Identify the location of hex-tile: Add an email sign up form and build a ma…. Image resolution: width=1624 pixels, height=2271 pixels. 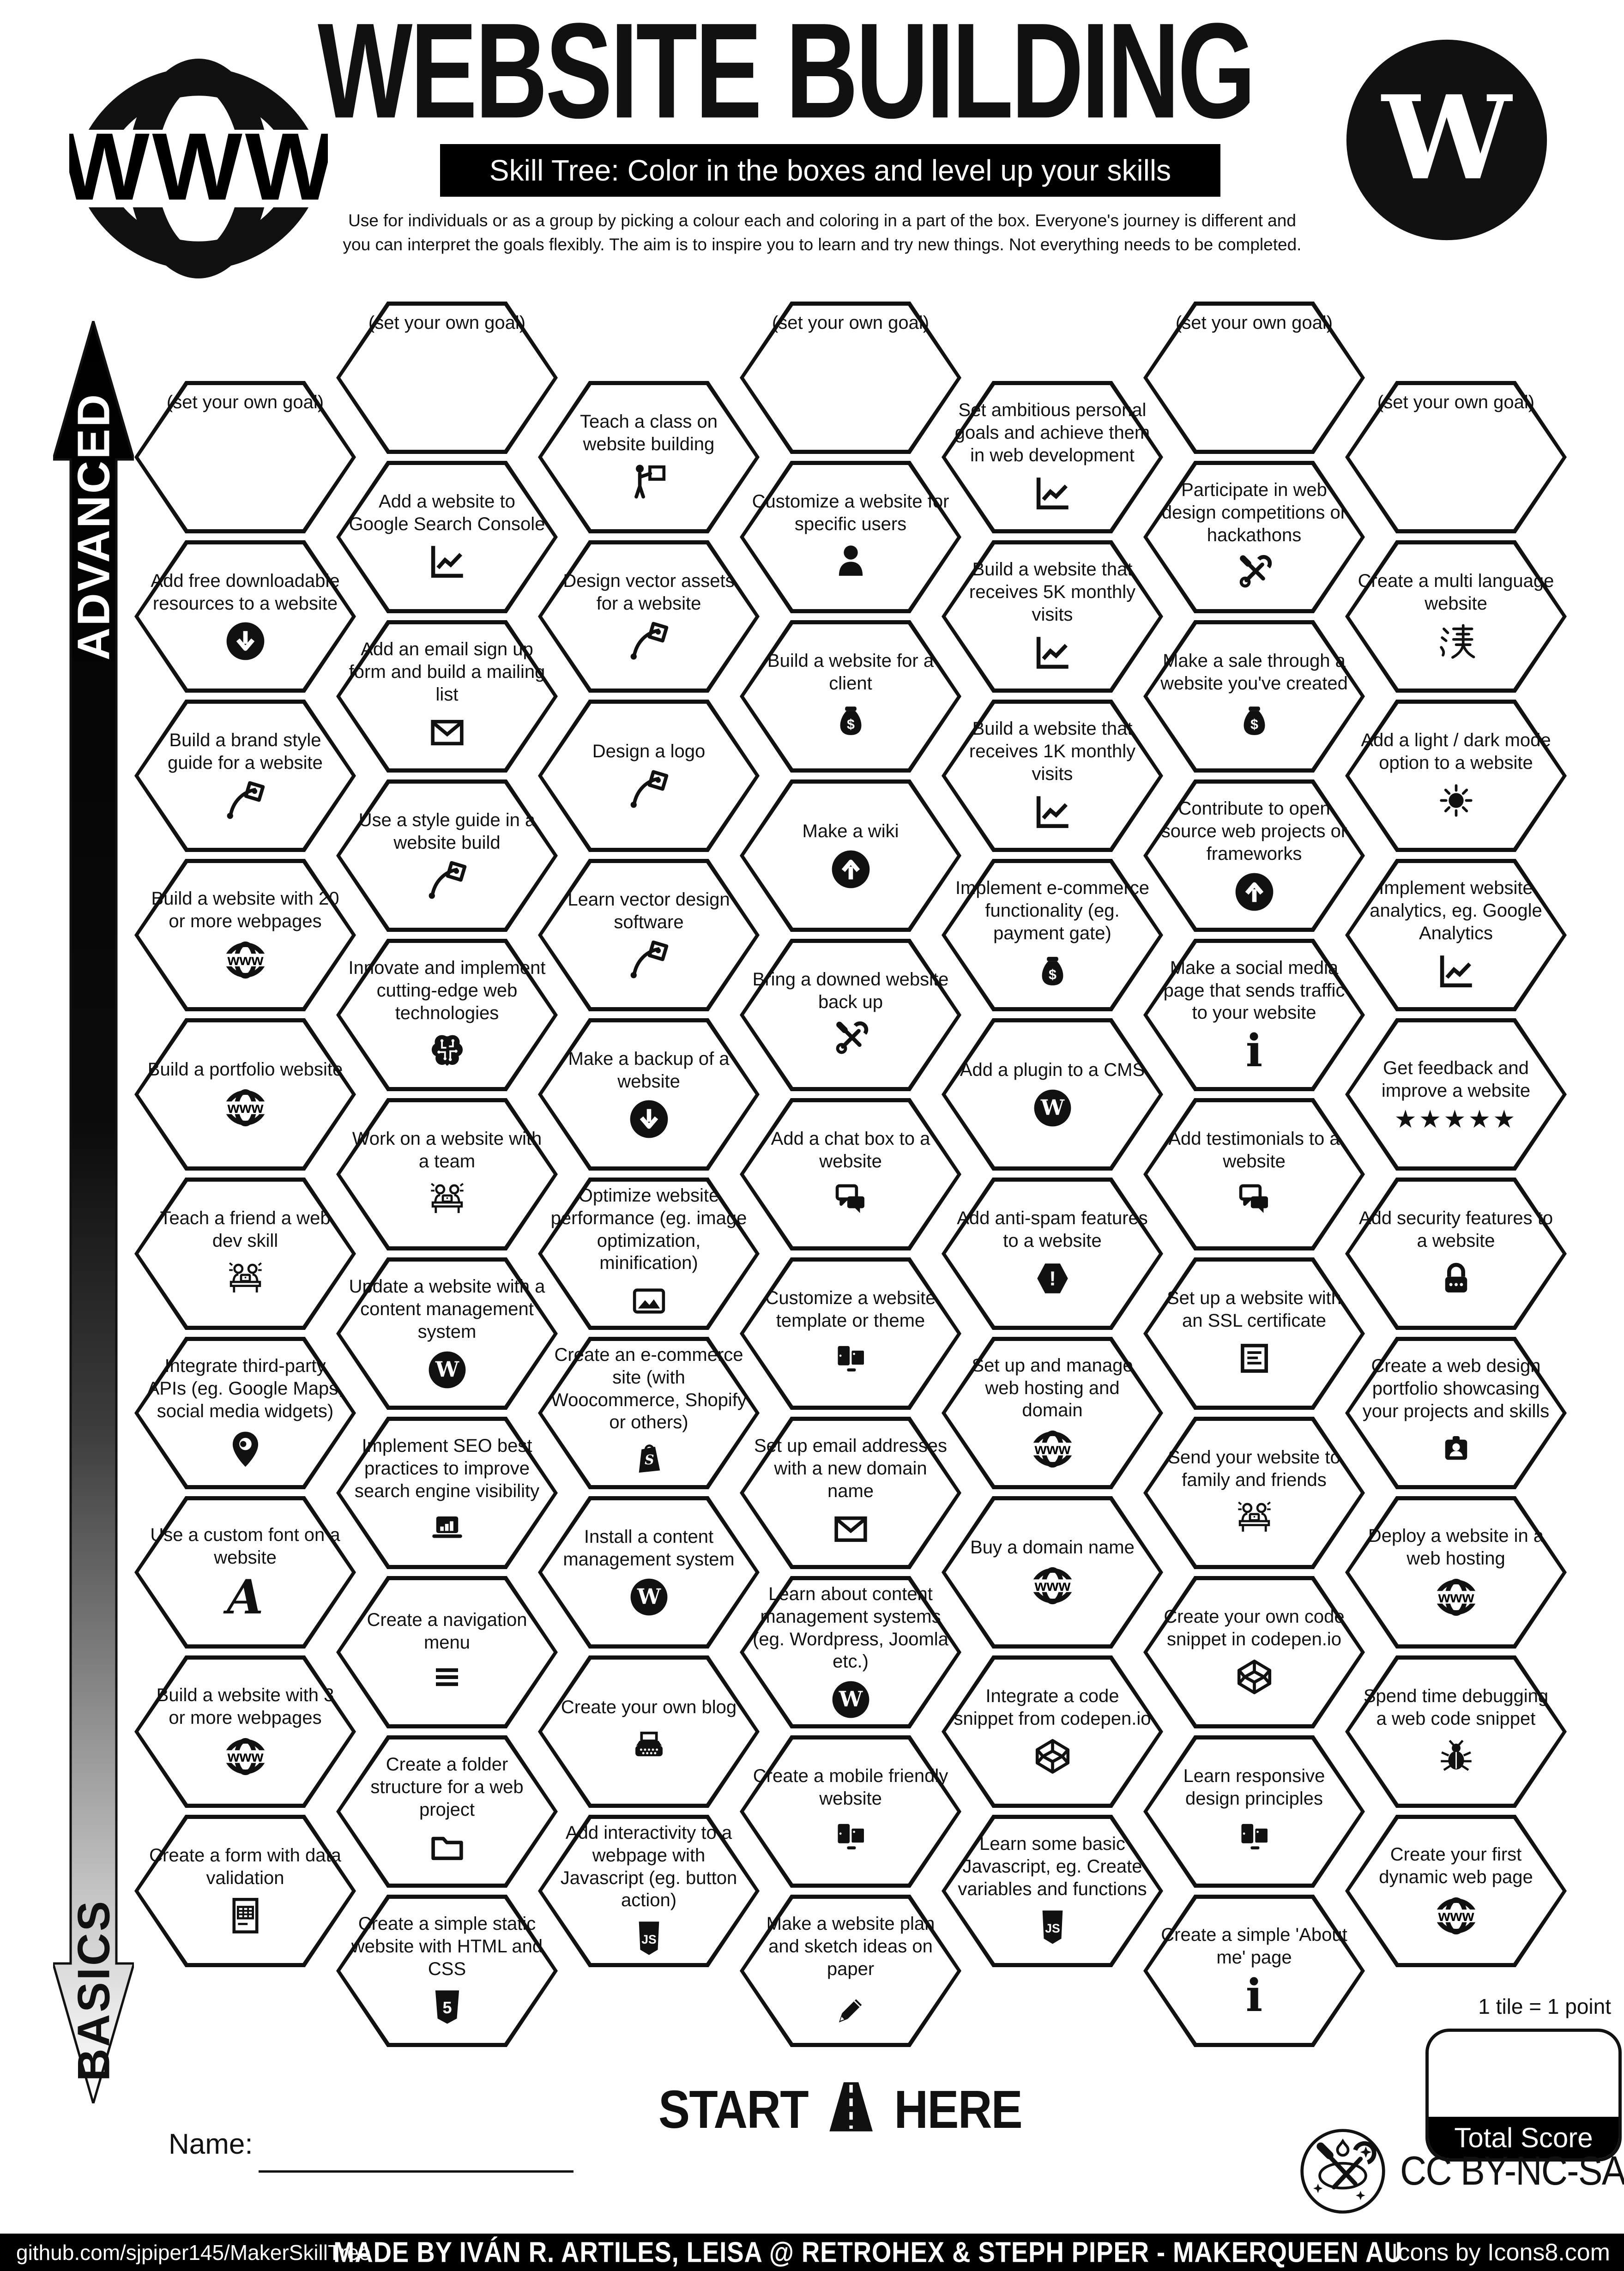
(447, 696).